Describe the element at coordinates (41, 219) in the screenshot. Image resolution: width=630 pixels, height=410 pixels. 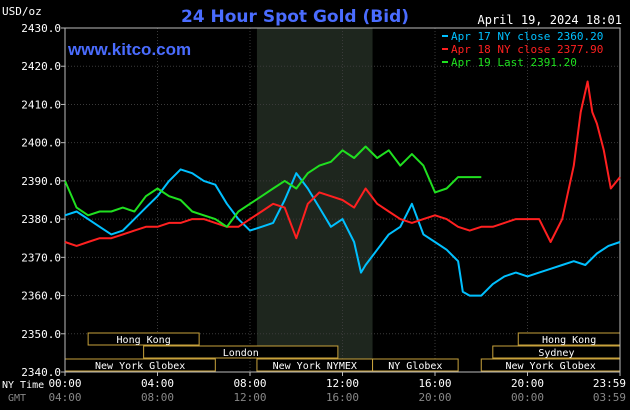
I see `y-tick-label: 2380.0` at that location.